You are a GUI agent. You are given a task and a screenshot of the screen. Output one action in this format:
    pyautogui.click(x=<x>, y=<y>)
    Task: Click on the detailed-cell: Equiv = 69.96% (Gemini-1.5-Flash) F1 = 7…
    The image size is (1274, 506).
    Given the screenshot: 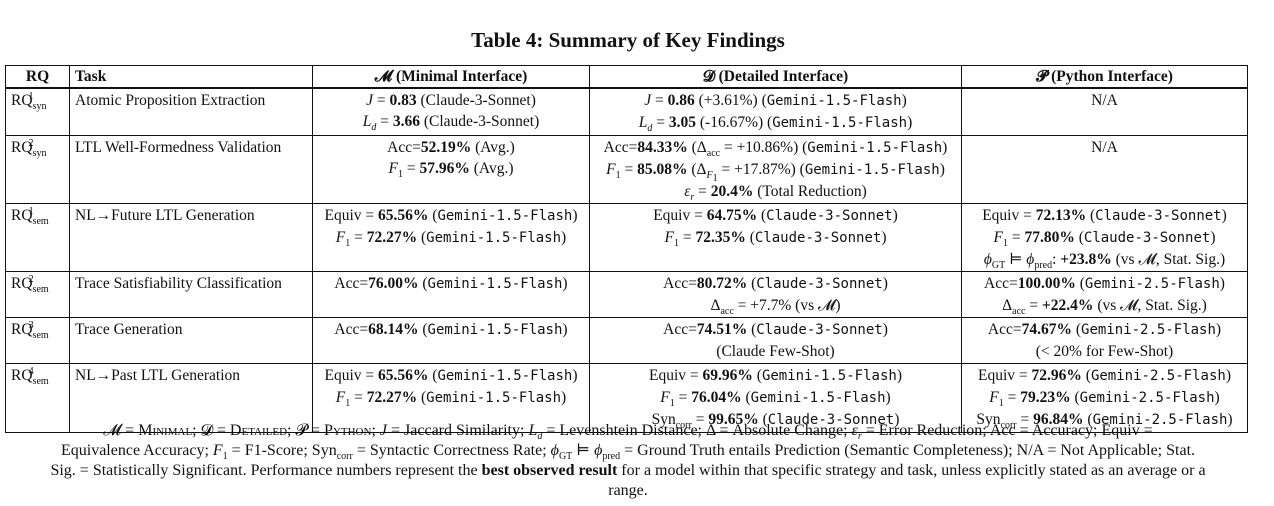 What is the action you would take?
    pyautogui.click(x=775, y=398)
    